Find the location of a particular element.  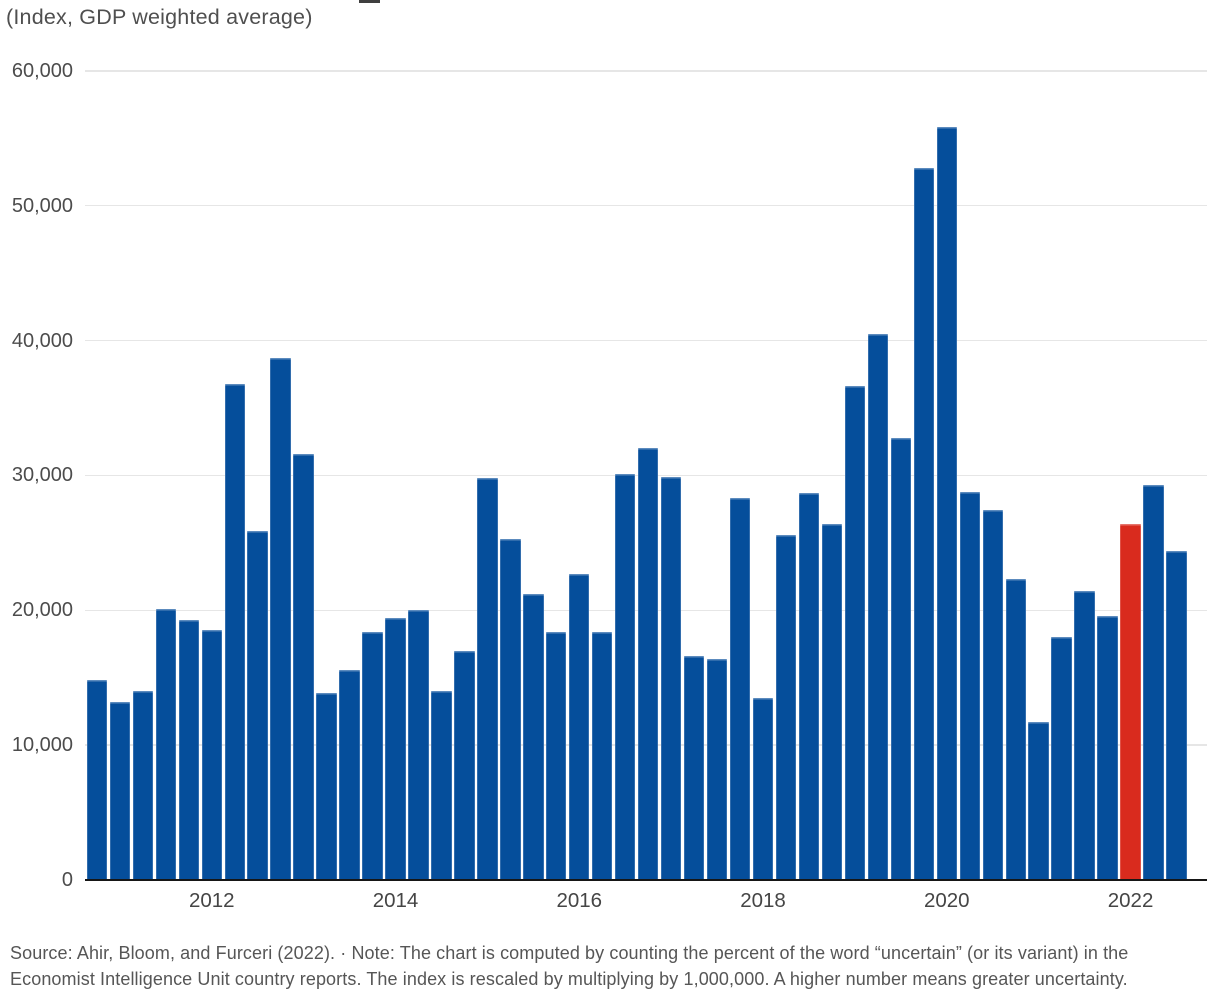

bar-2015-q1 is located at coordinates (487, 679).